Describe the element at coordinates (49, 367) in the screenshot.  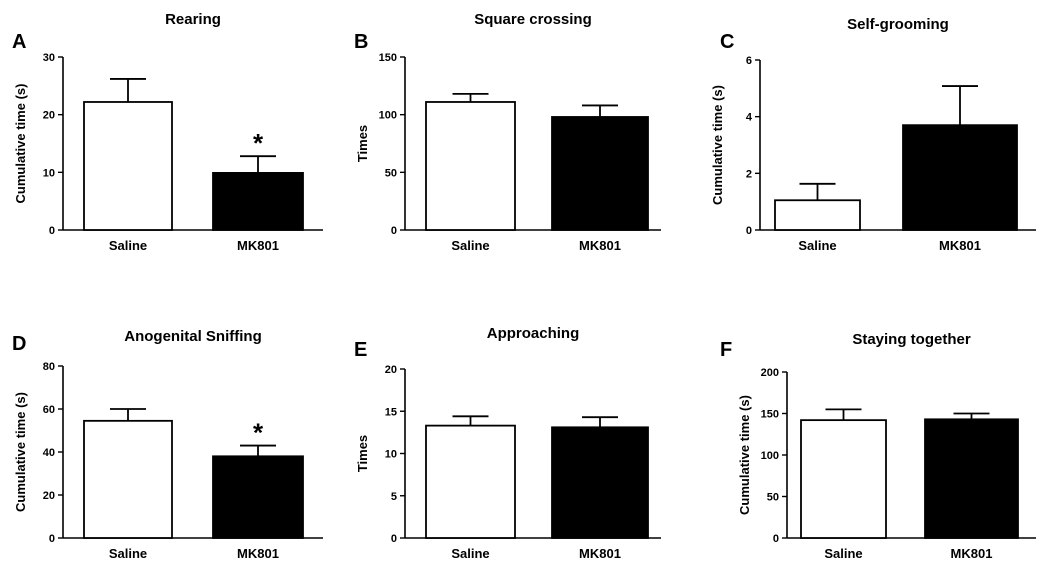
I see `y-tick-label: 80` at that location.